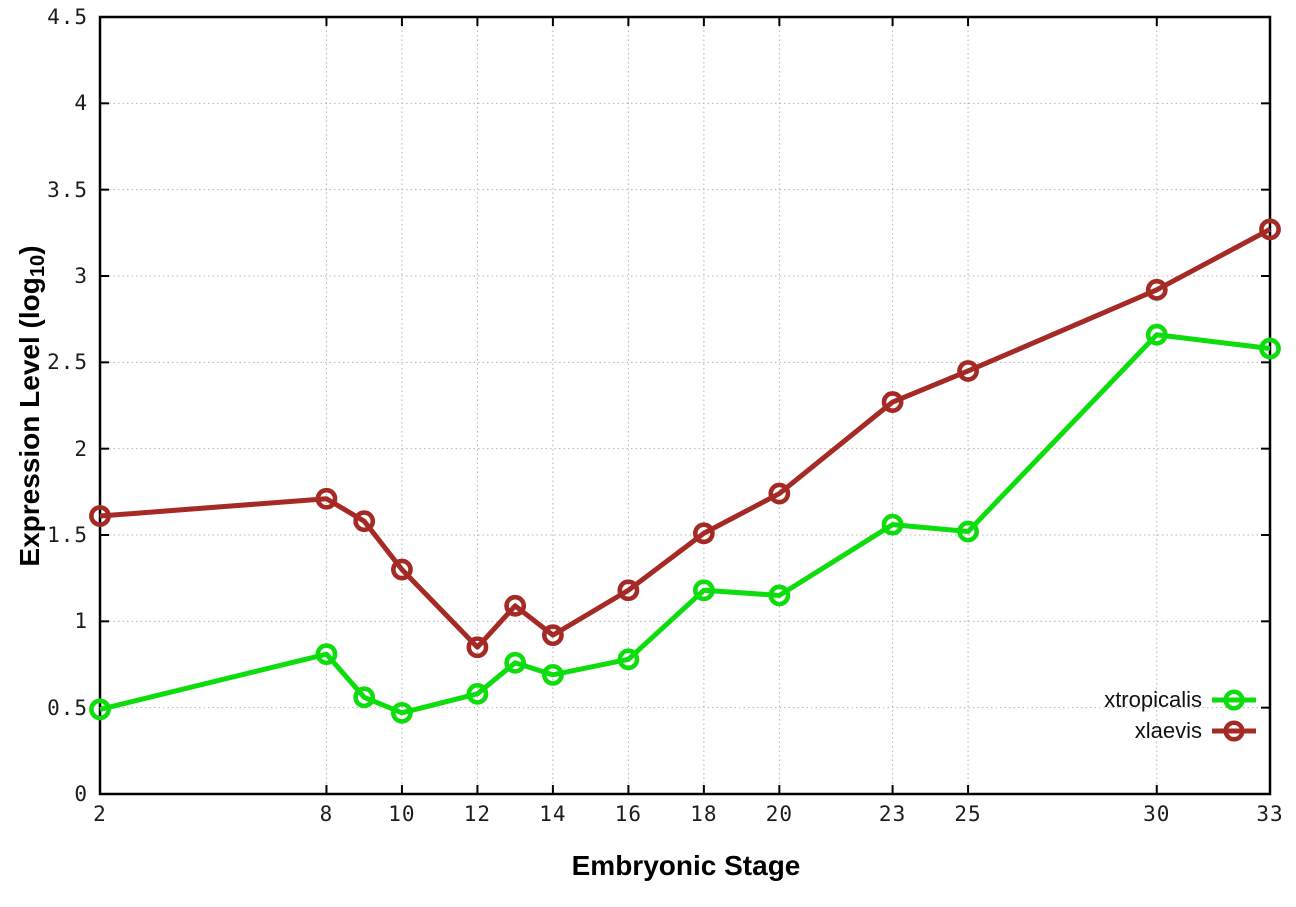 This screenshot has height=907, width=1296. I want to click on x-tick-label-2: 2, so click(100, 814).